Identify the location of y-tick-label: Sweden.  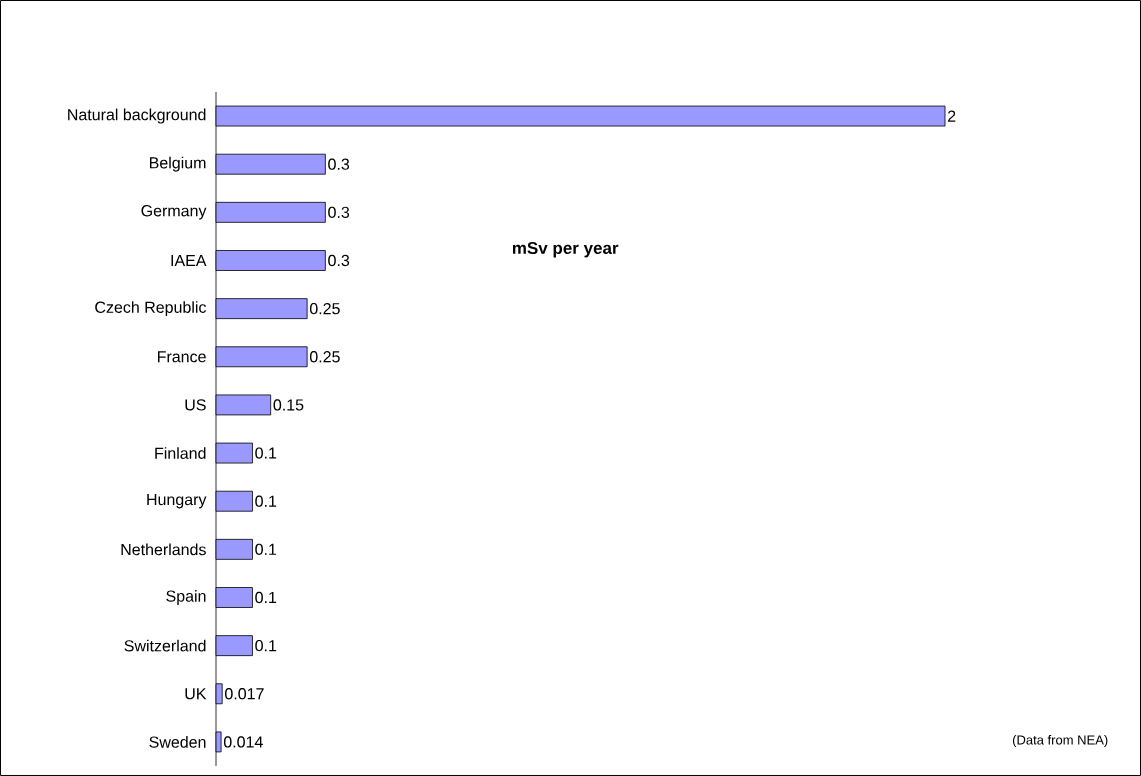
(177, 742).